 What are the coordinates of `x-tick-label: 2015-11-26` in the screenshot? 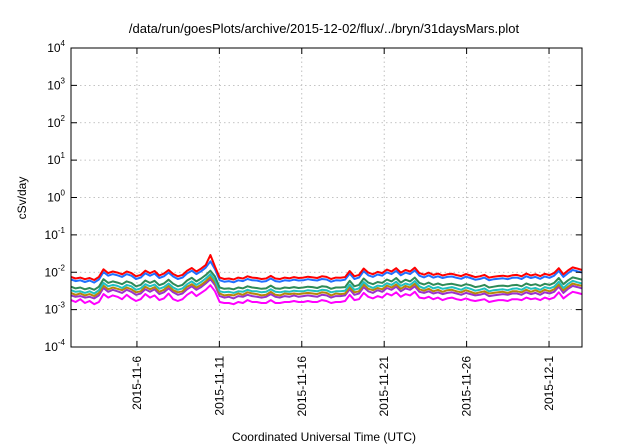 It's located at (467, 386).